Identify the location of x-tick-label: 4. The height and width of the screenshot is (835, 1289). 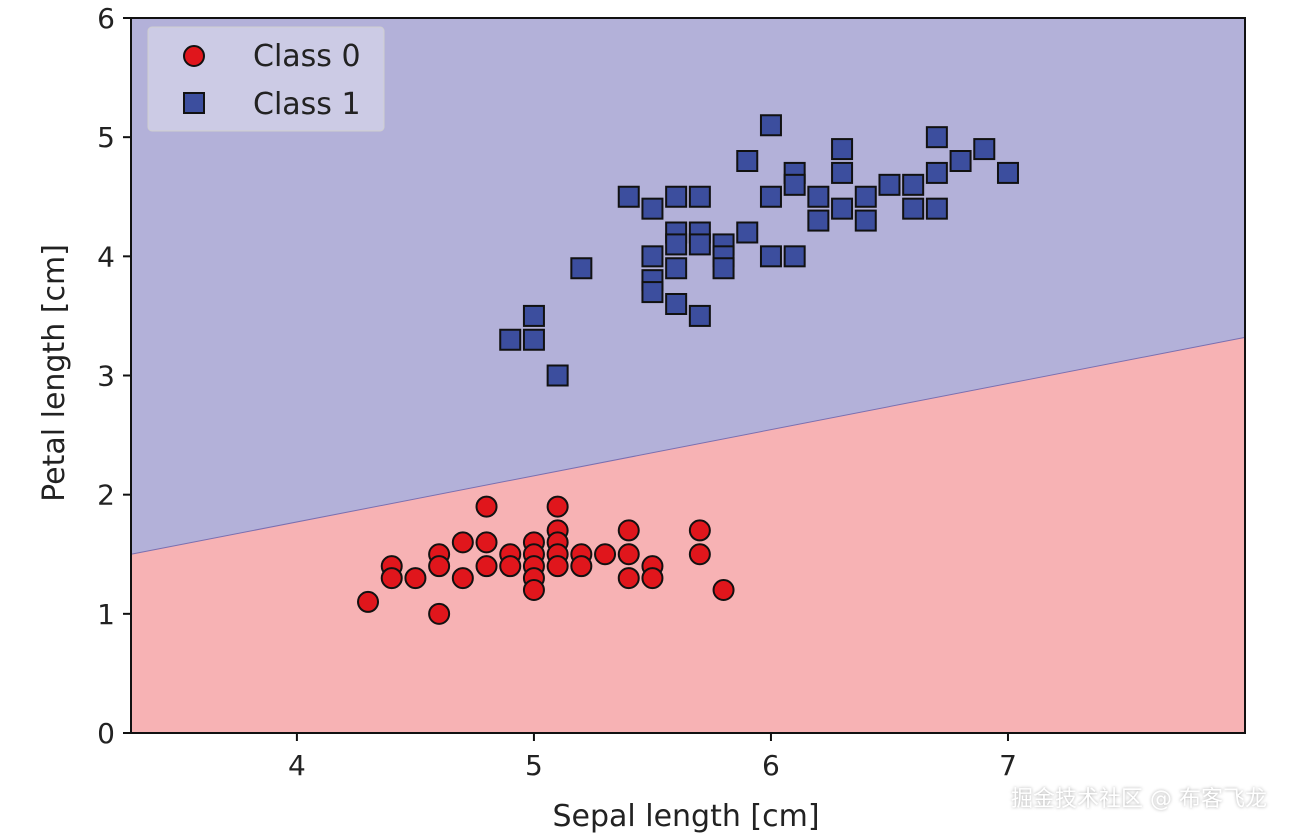
(297, 765).